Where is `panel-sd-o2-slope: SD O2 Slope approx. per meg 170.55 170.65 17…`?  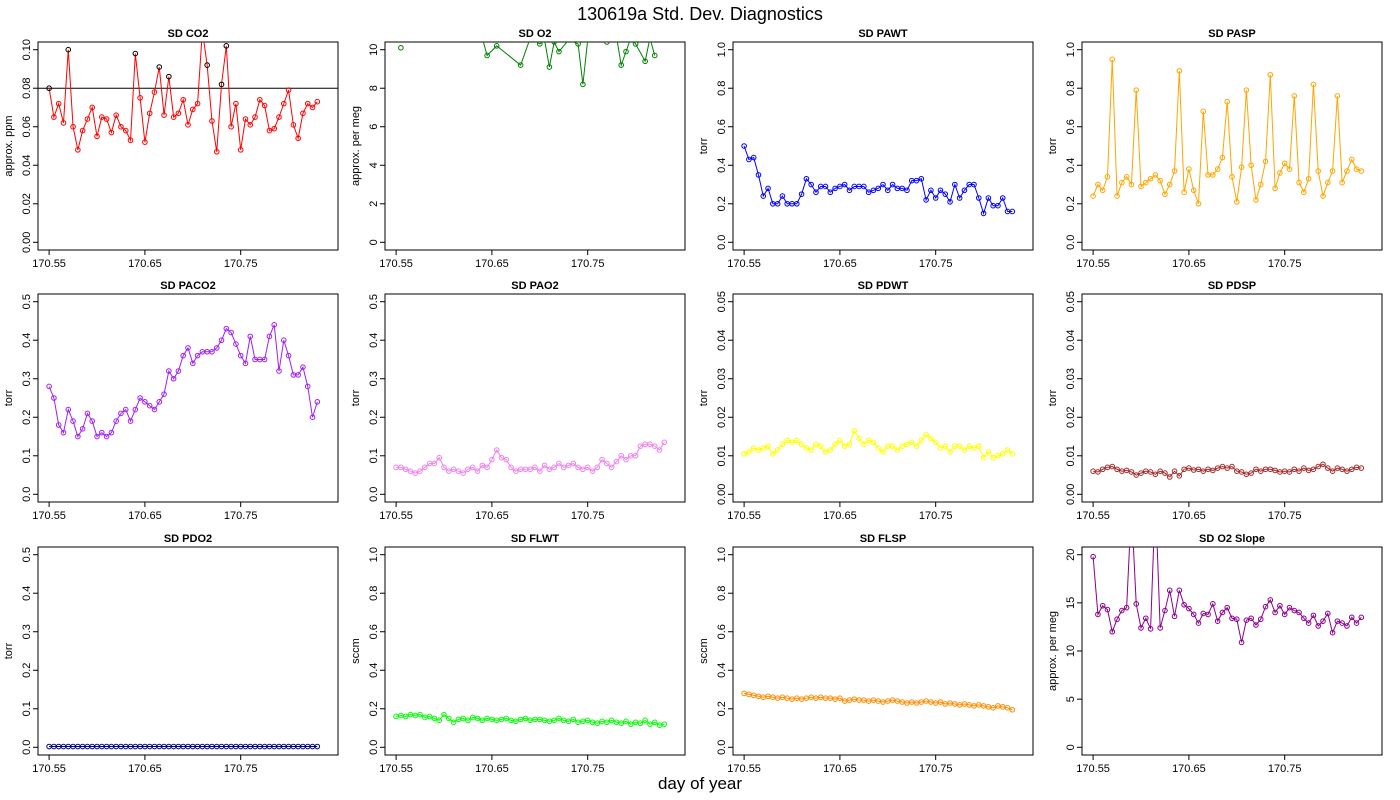
panel-sd-o2-slope: SD O2 Slope approx. per meg 170.55 170.65 17… is located at coordinates (1215, 654).